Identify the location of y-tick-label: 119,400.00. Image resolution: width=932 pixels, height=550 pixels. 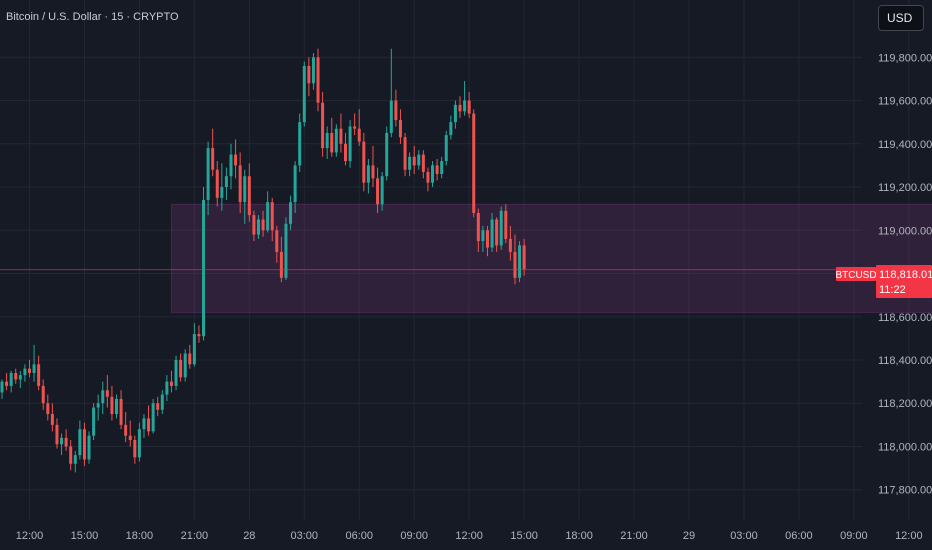
(905, 145).